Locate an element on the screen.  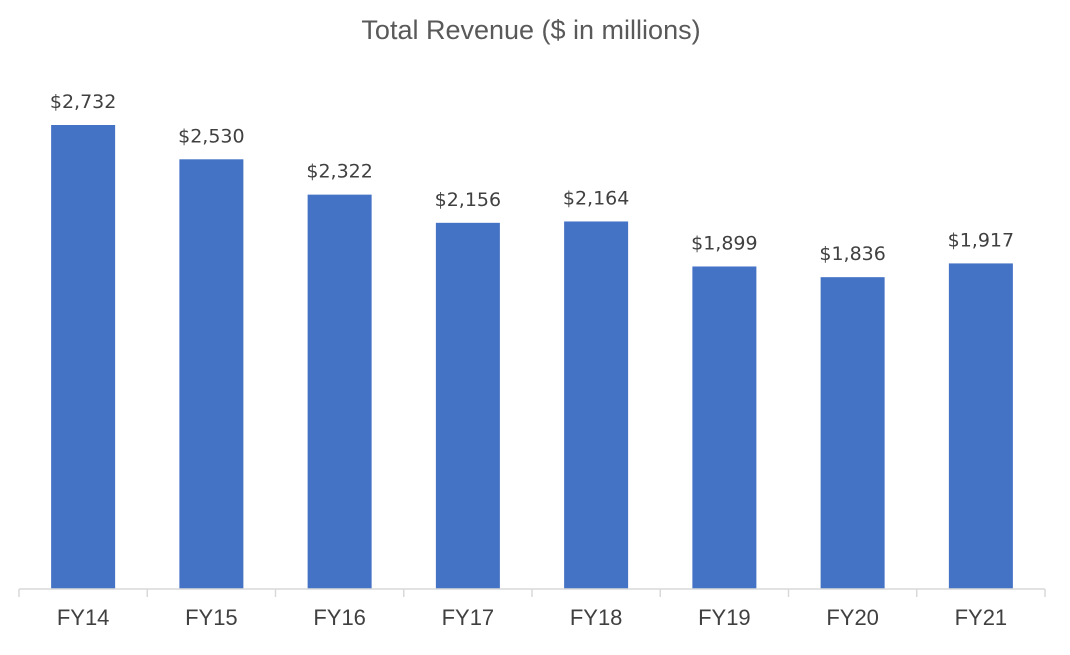
x-tick-label-fy16: FY16 is located at coordinates (339, 617).